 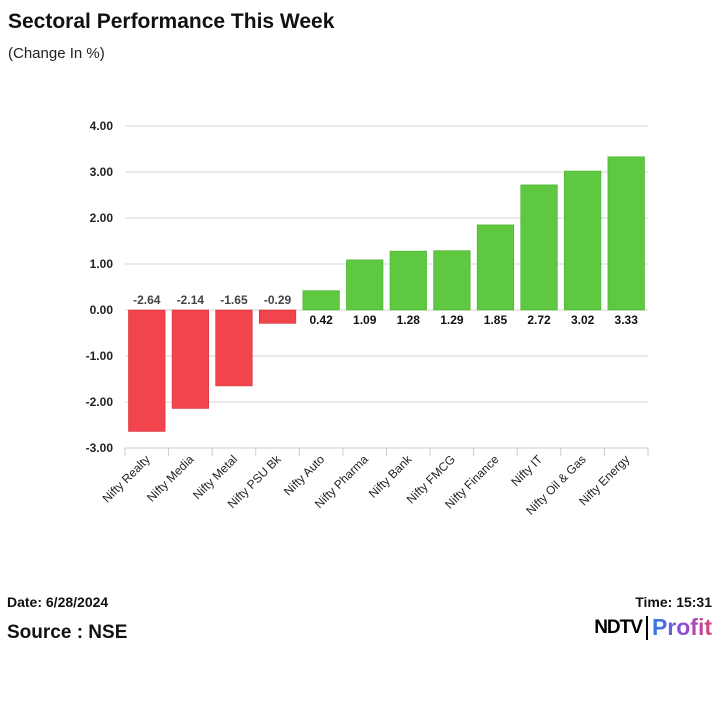 What do you see at coordinates (627, 320) in the screenshot?
I see `data-label: 3.33` at bounding box center [627, 320].